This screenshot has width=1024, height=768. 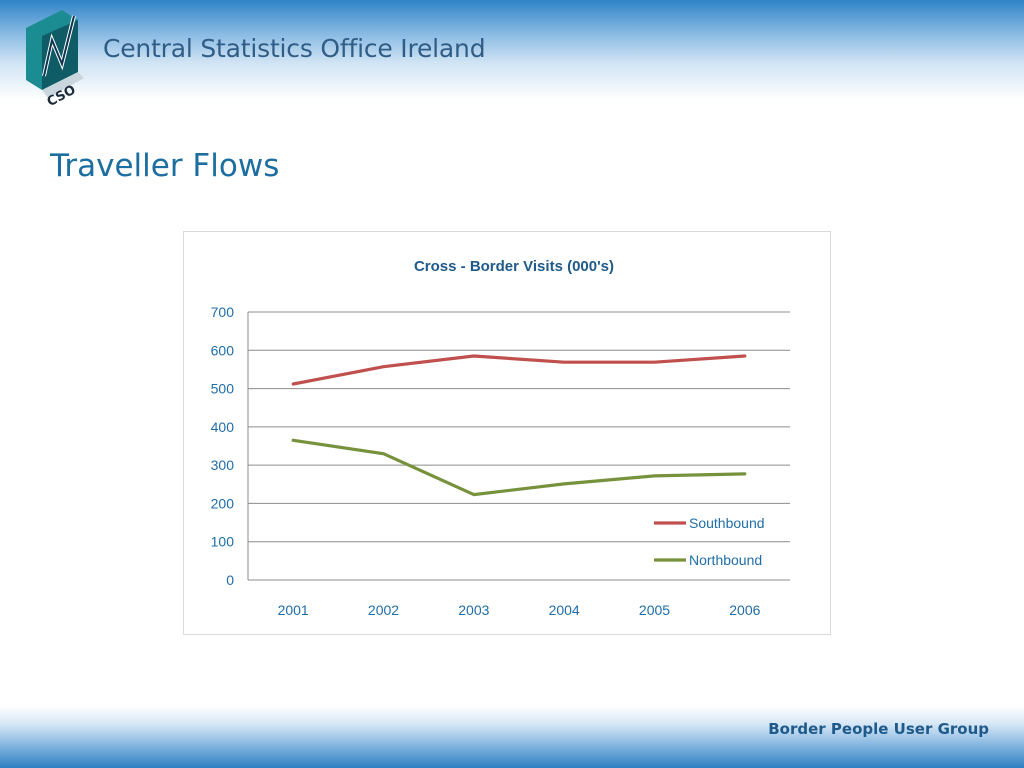 I want to click on footer-text: Border People User Group, so click(x=878, y=729).